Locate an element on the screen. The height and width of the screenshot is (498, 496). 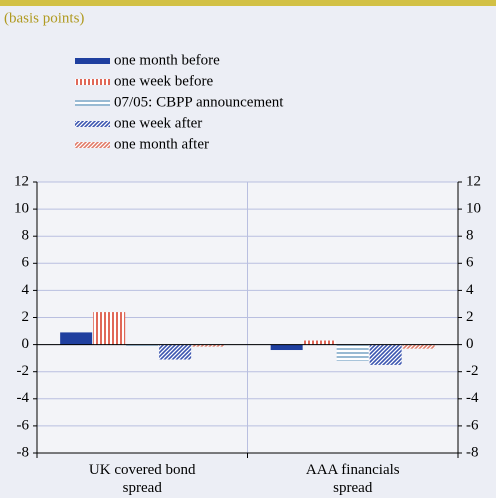
y-tick-label: 6 is located at coordinates (26, 263).